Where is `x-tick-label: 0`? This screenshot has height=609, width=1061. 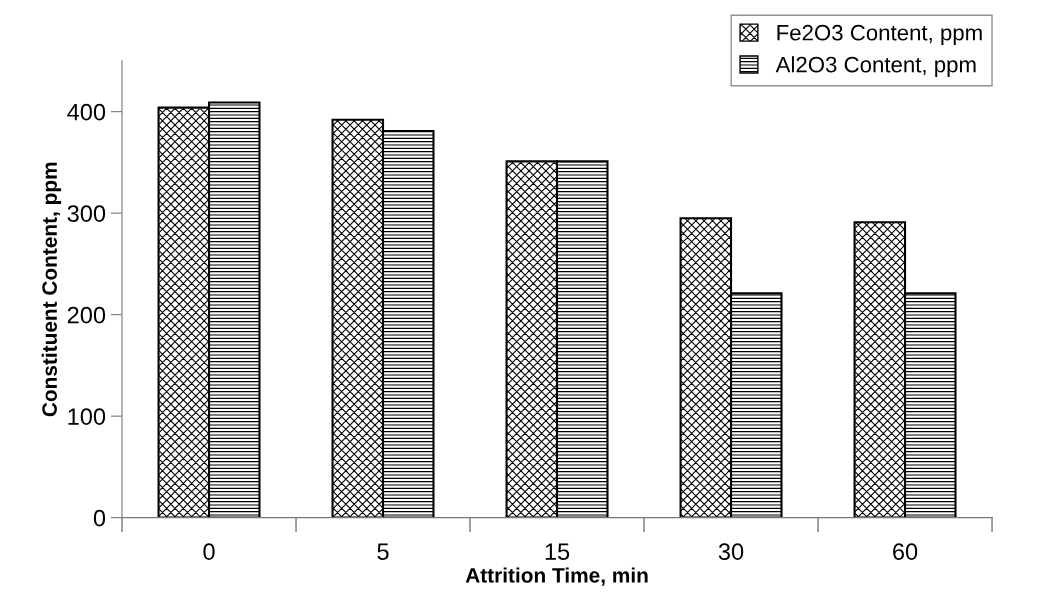
x-tick-label: 0 is located at coordinates (209, 551).